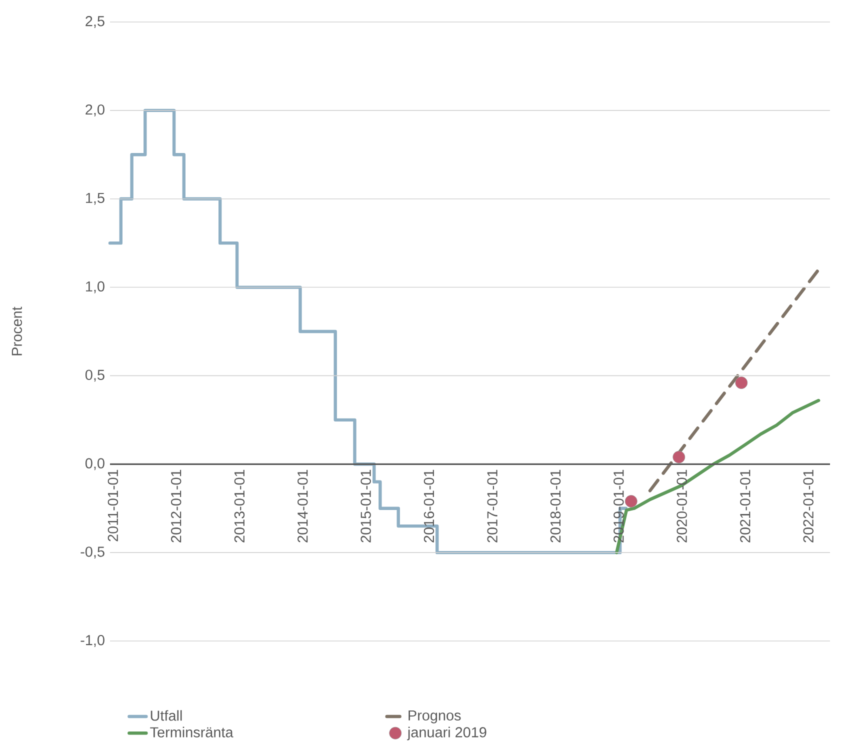 This screenshot has width=850, height=756. Describe the element at coordinates (95, 22) in the screenshot. I see `y-tick-label: 2,5` at that location.